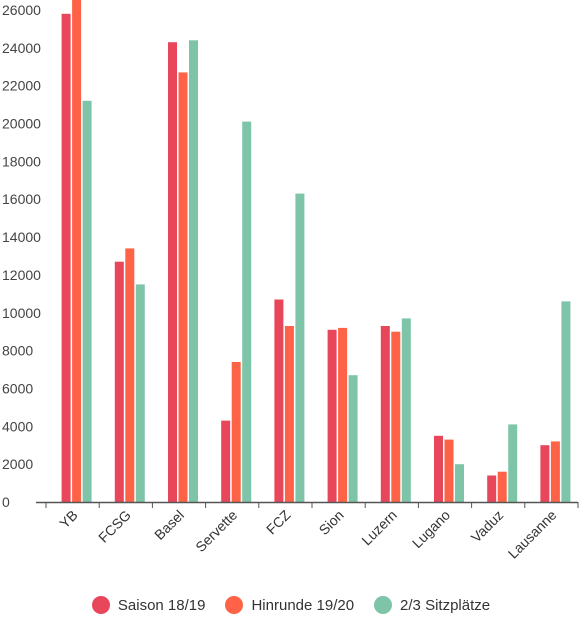 The height and width of the screenshot is (626, 582). I want to click on y-tick-label: 20000, so click(21, 124).